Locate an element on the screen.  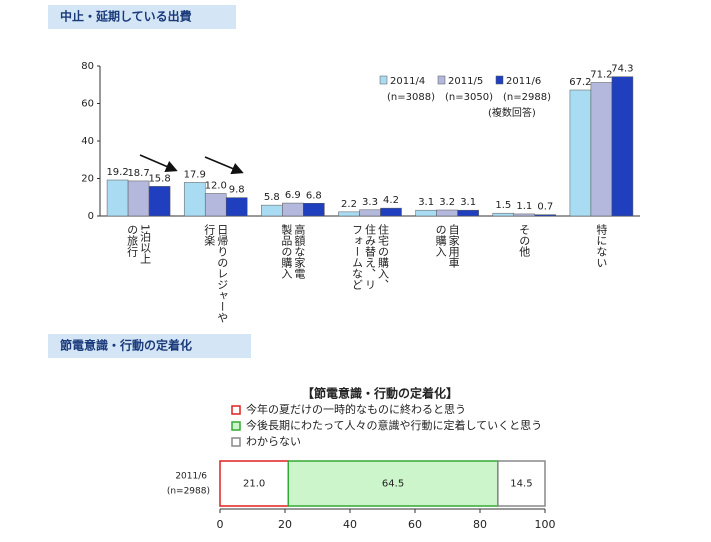
value-label: 64.5 is located at coordinates (393, 484).